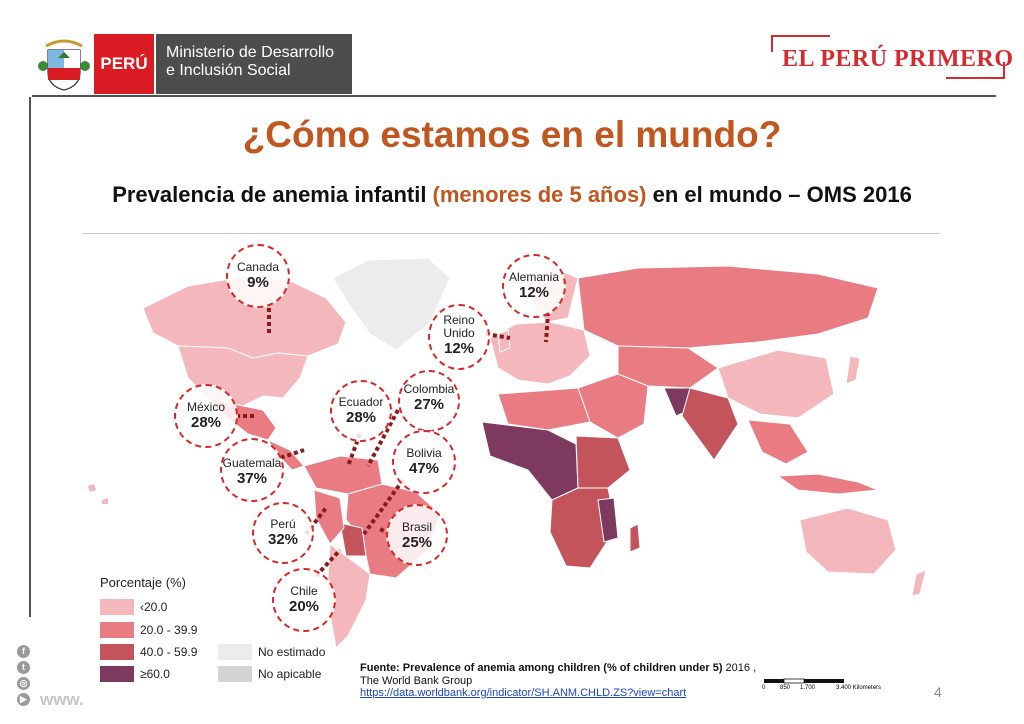 Image resolution: width=1024 pixels, height=724 pixels. Describe the element at coordinates (235, 652) in the screenshot. I see `legend-swatch-no-estimado` at that location.